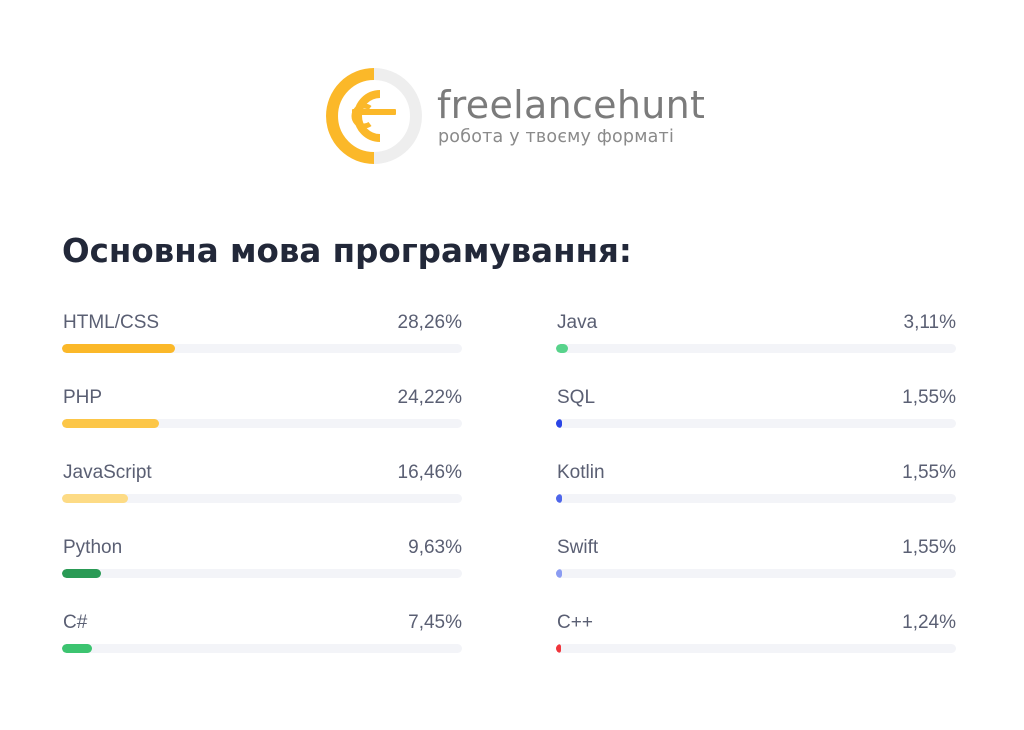 The width and height of the screenshot is (1024, 730). What do you see at coordinates (111, 322) in the screenshot?
I see `bar-label: HTML/CSS` at bounding box center [111, 322].